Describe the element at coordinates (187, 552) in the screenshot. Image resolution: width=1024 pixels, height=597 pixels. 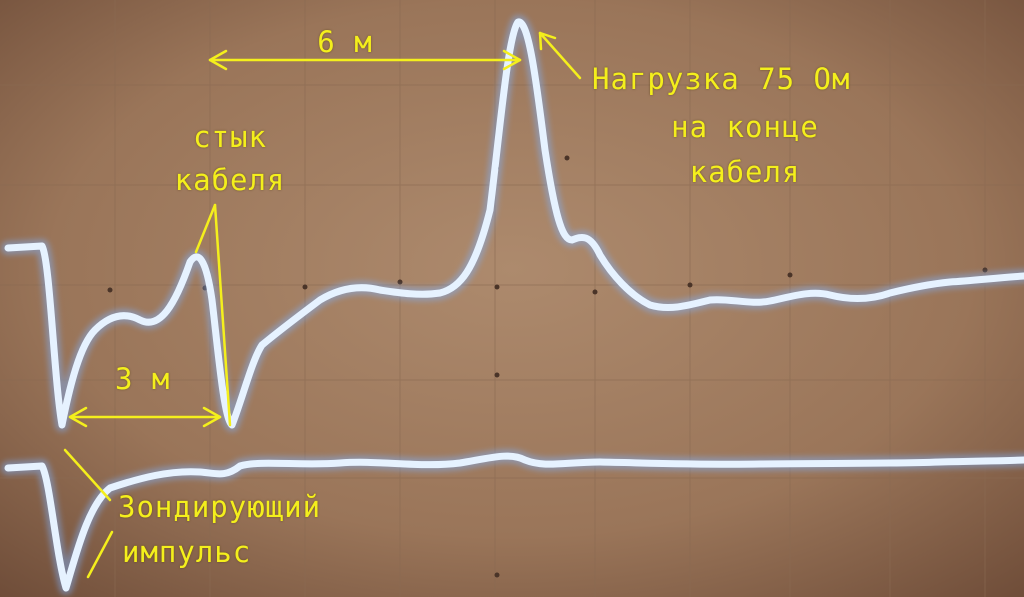
I see `probe-label-line2: импульс` at that location.